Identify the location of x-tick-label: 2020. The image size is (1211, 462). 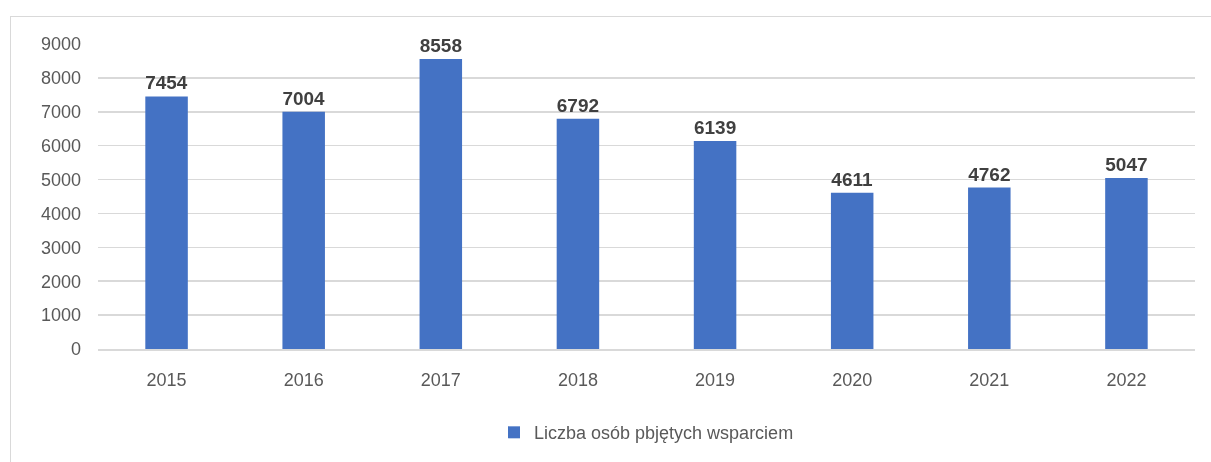
(852, 380).